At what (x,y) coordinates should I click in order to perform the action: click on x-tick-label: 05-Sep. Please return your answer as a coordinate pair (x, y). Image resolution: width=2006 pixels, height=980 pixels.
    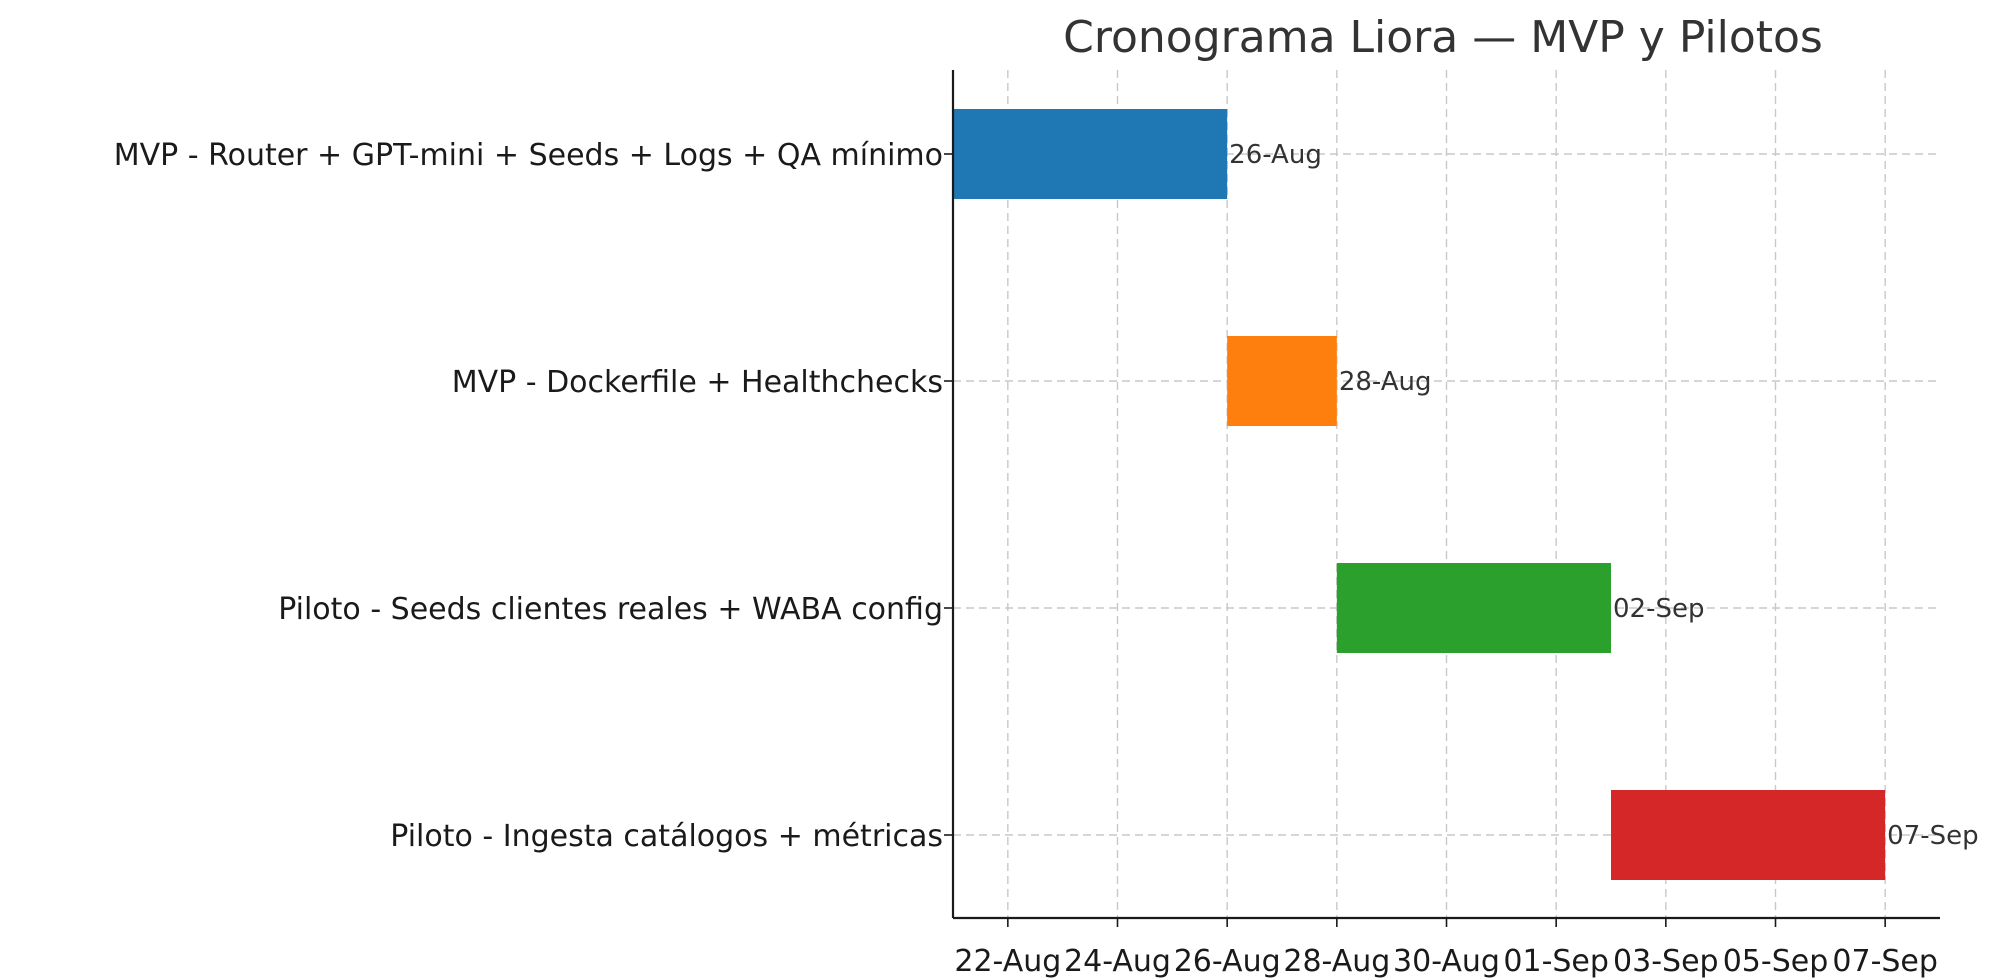
    Looking at the image, I should click on (1776, 961).